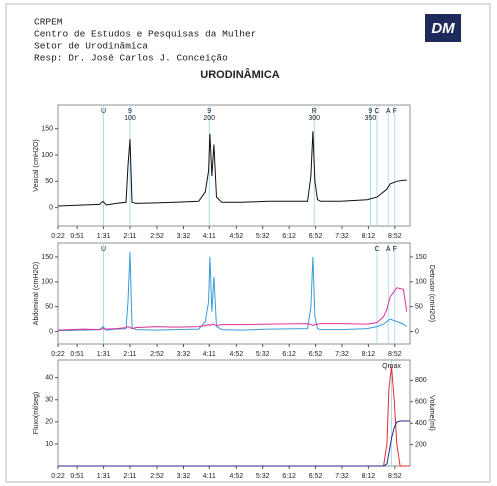  I want to click on header-line: Setor de Urodinâmica, so click(91, 46).